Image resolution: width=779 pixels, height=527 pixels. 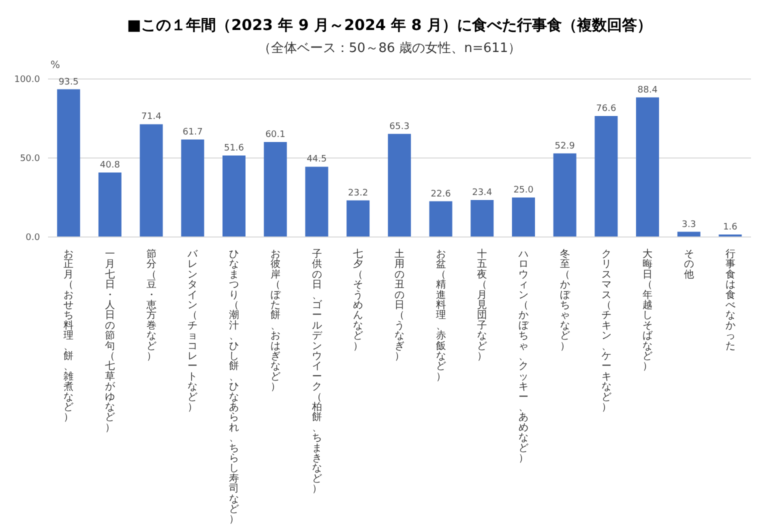 I want to click on data-label: 22.6, so click(x=441, y=194).